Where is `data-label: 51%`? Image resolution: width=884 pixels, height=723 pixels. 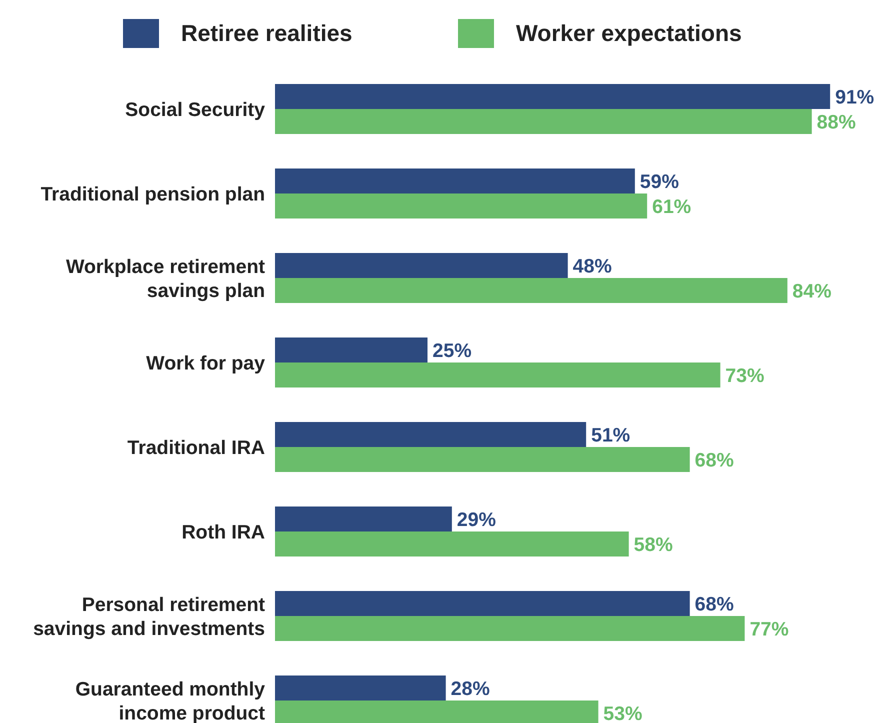
data-label: 51% is located at coordinates (610, 435).